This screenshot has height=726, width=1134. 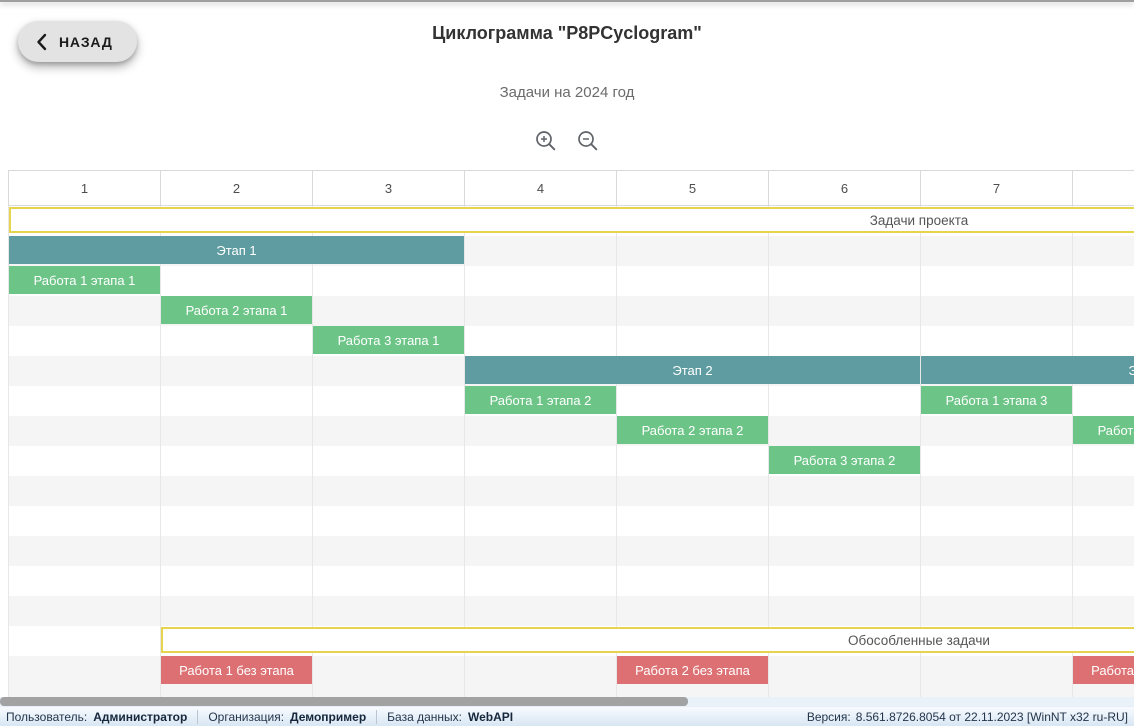 What do you see at coordinates (845, 188) in the screenshot?
I see `chart-column-header: 6` at bounding box center [845, 188].